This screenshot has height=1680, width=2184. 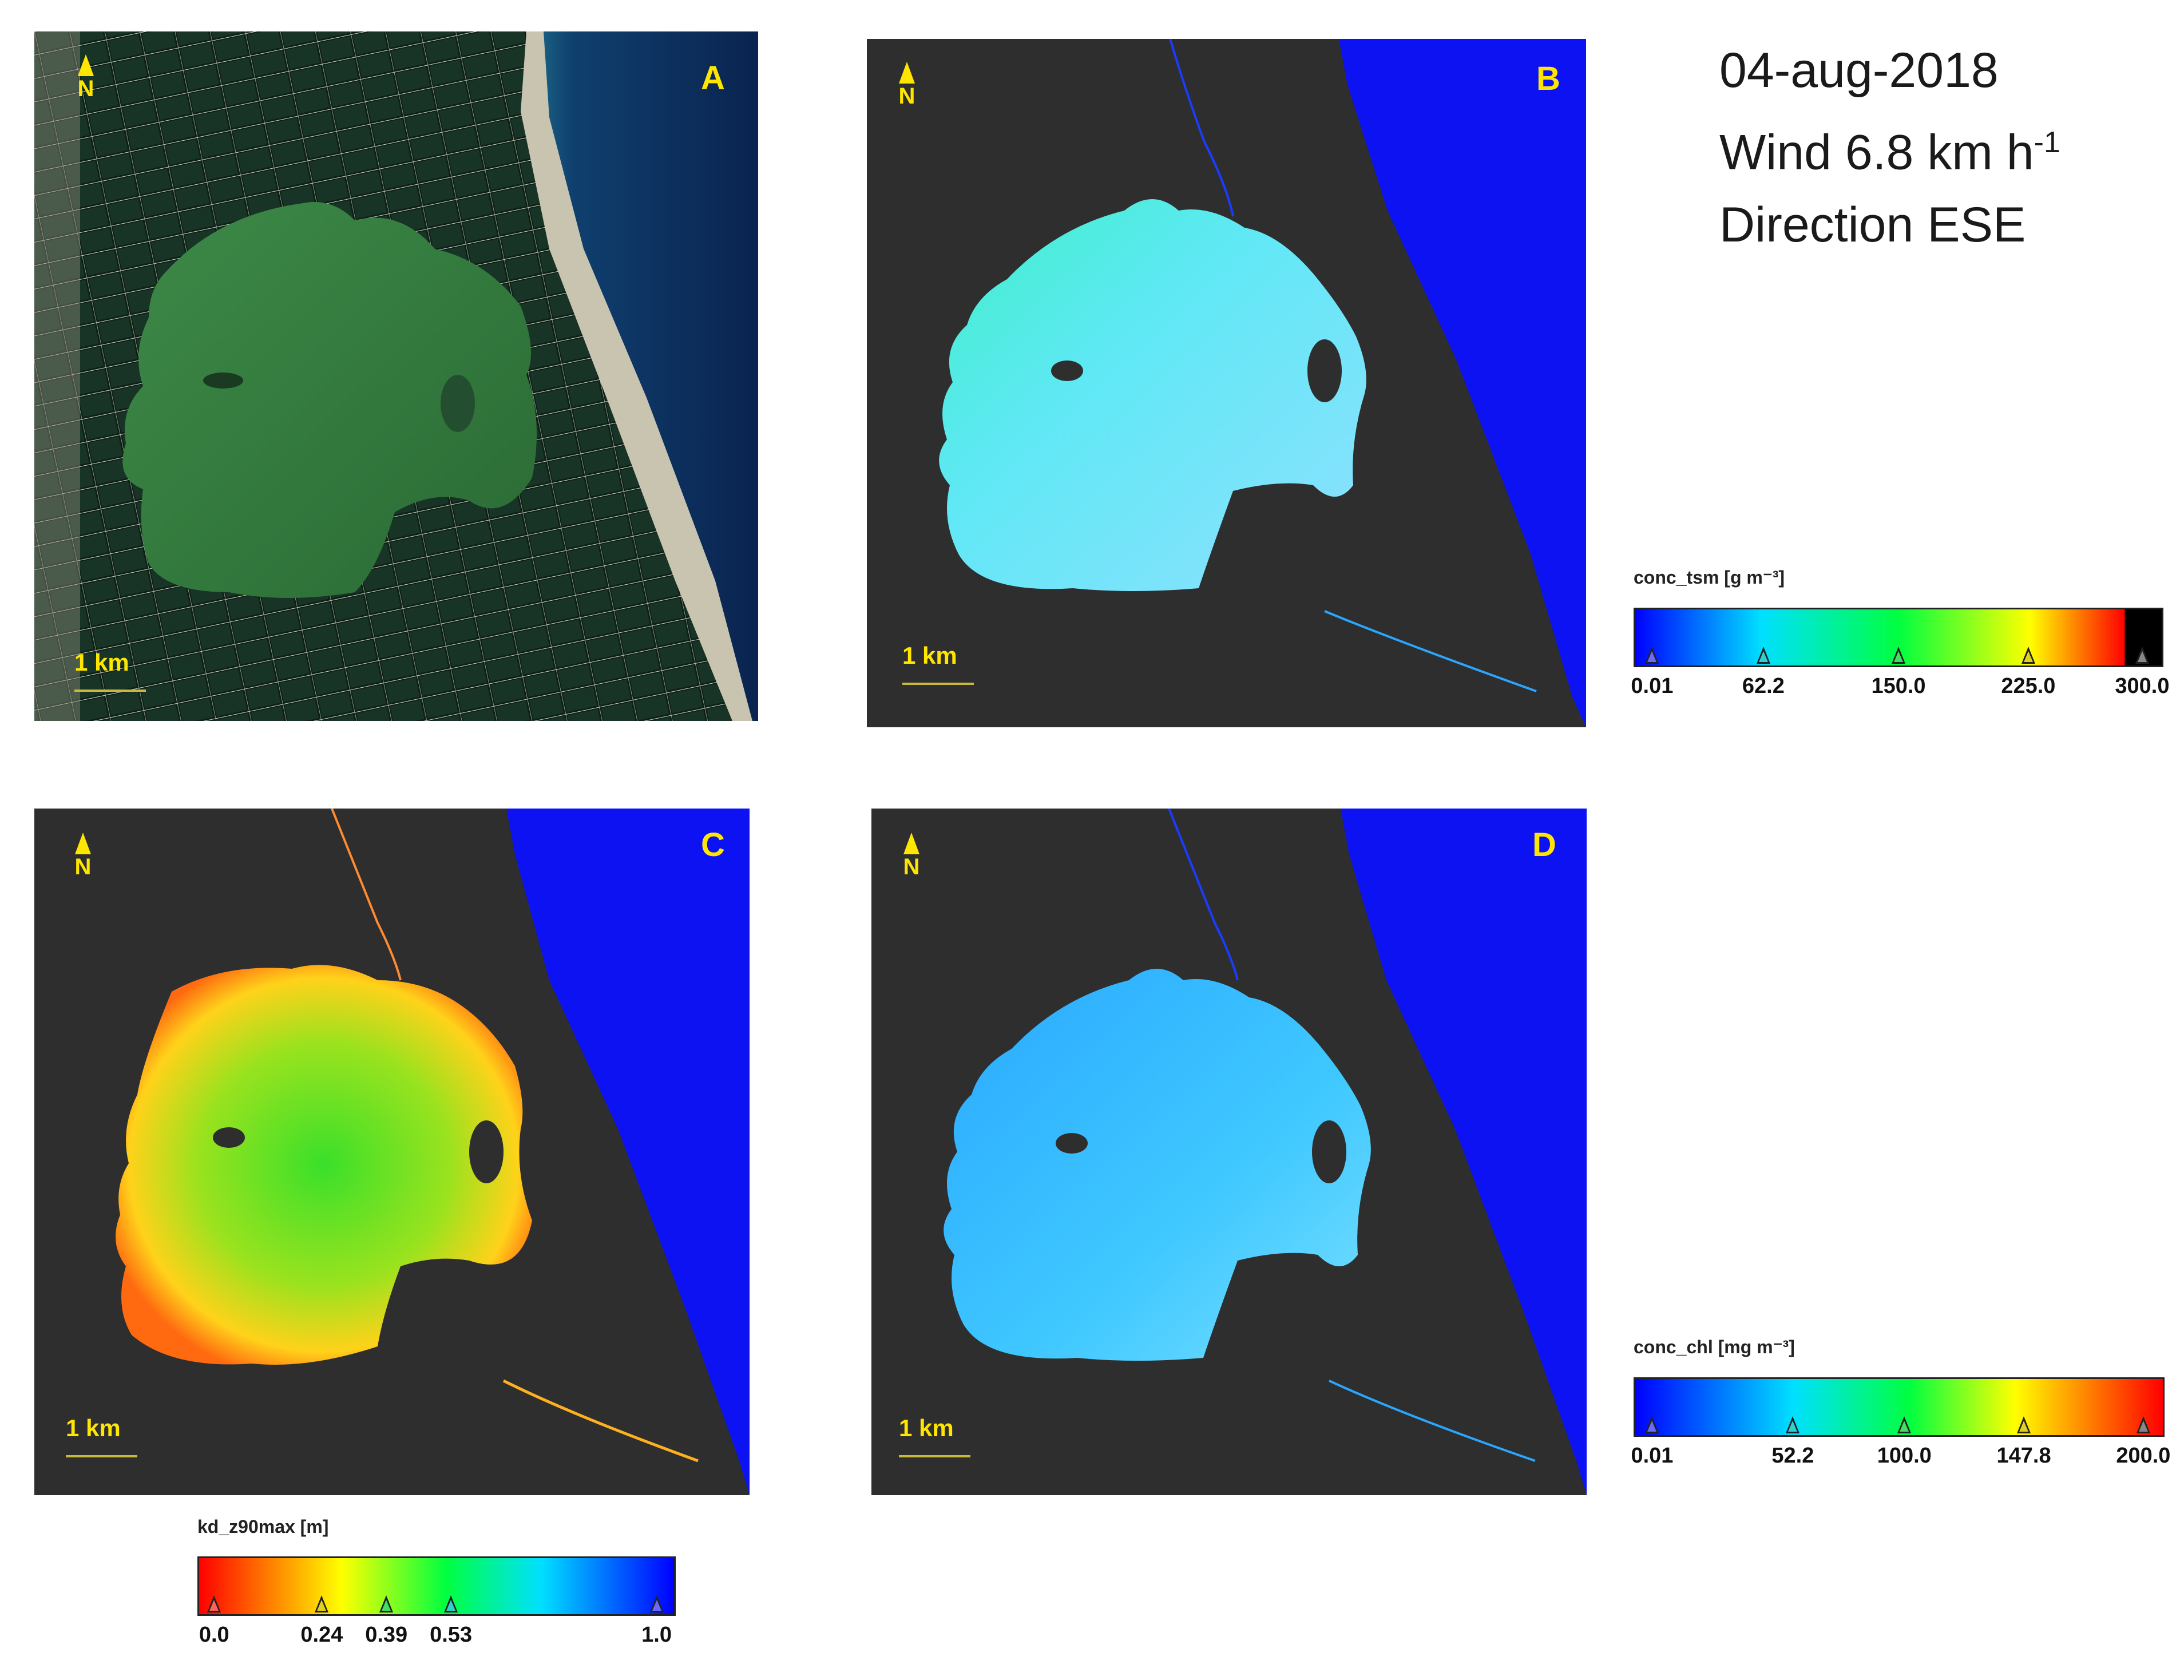 I want to click on tsm-map, so click(x=1226, y=383).